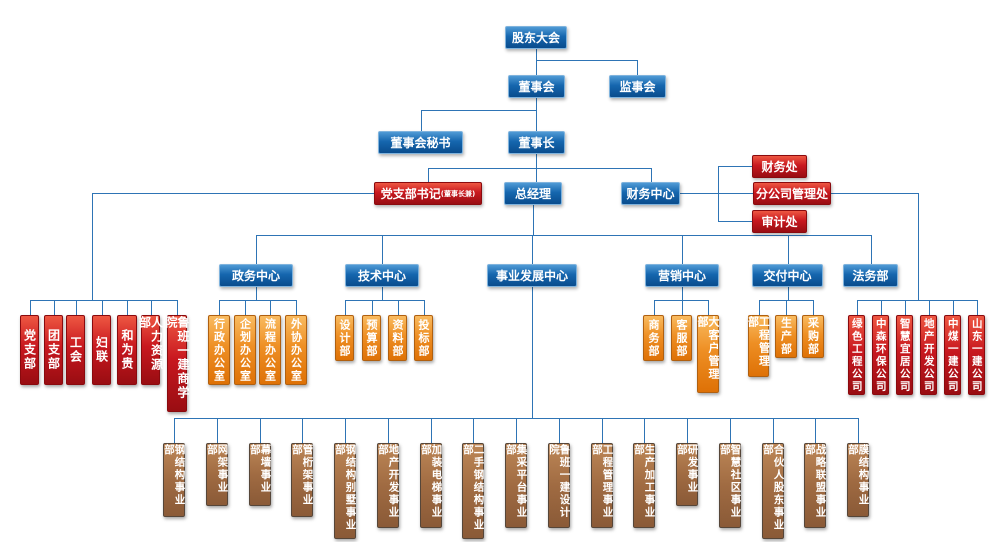  What do you see at coordinates (792, 193) in the screenshot?
I see `node-branch-company-admin: 分公司管理处` at bounding box center [792, 193].